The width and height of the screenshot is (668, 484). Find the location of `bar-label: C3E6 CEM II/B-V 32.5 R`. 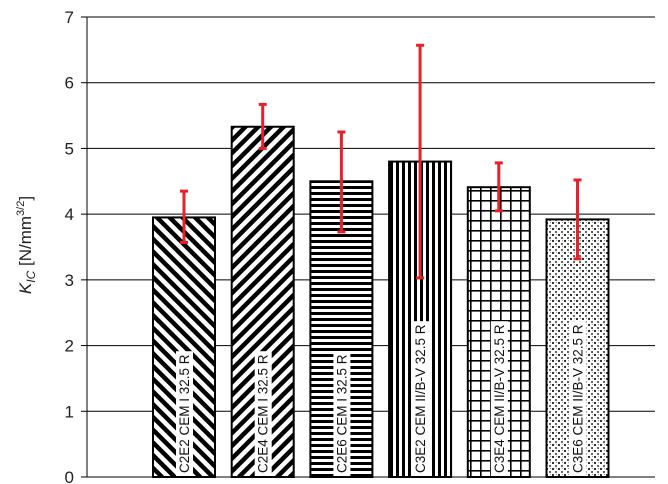

bar-label: C3E6 CEM II/B-V 32.5 R is located at coordinates (578, 398).